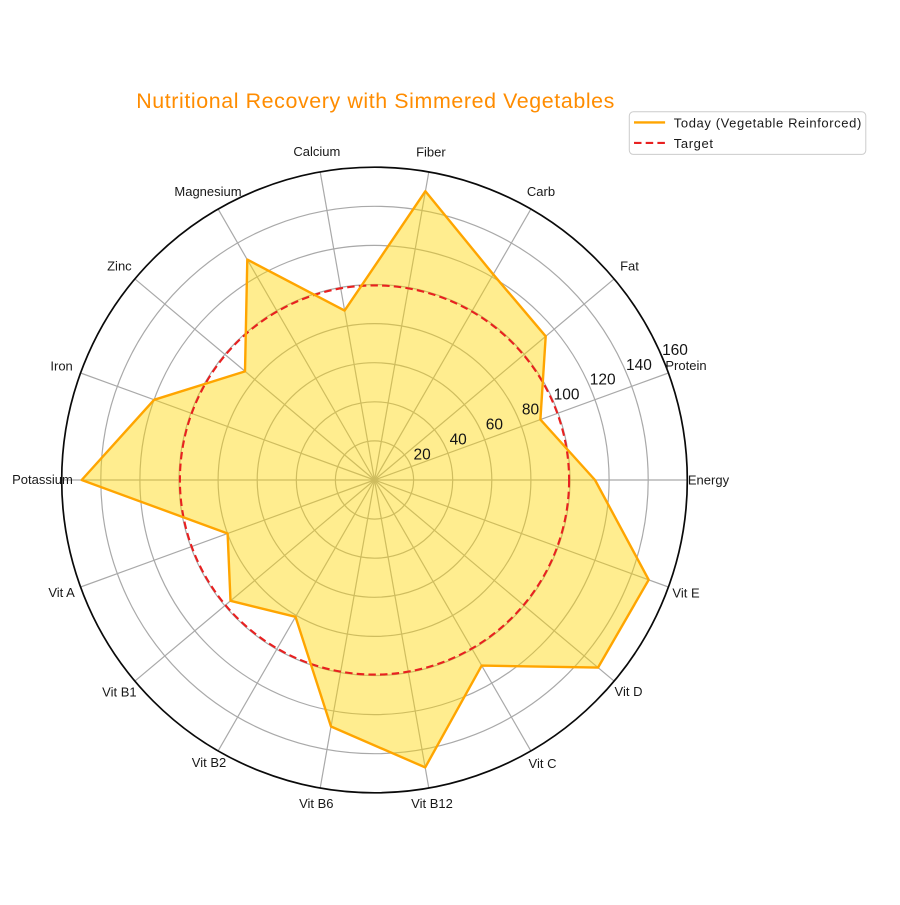 This screenshot has width=900, height=905. Describe the element at coordinates (709, 480) in the screenshot. I see `svg-text: Energy` at that location.